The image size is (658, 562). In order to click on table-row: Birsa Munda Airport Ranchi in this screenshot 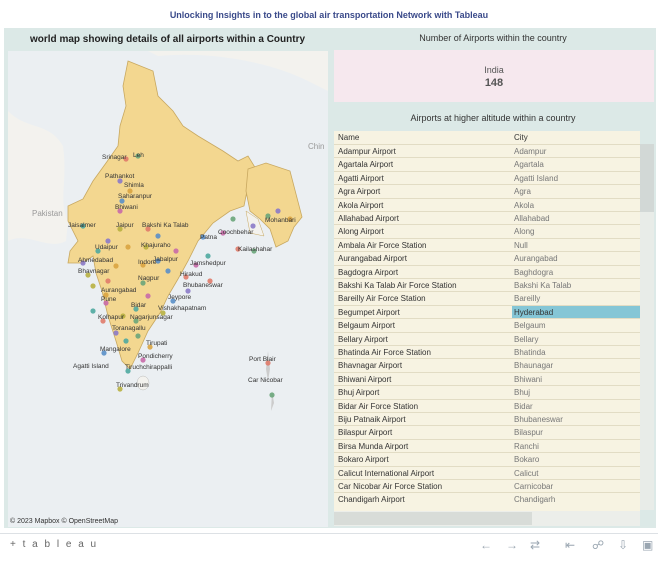, I will do `click(487, 445)`.